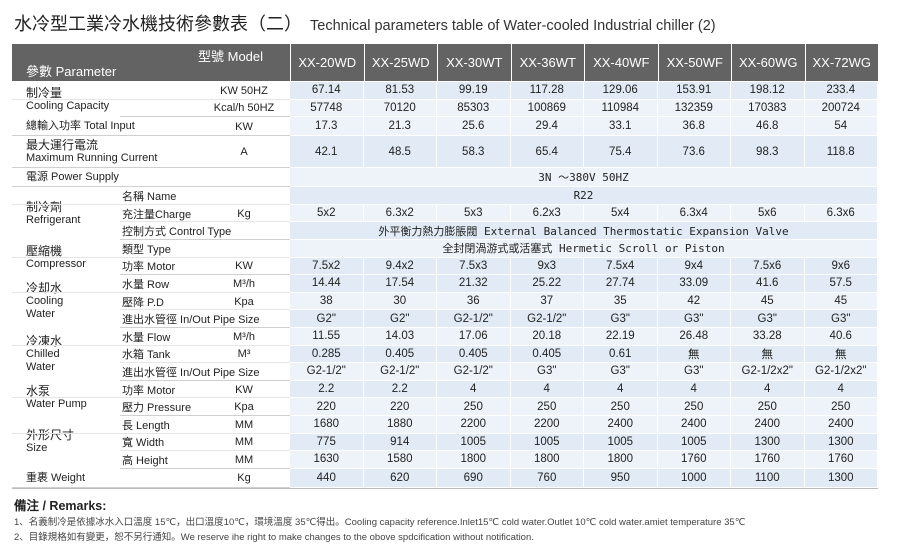 The width and height of the screenshot is (900, 551). What do you see at coordinates (547, 266) in the screenshot?
I see `value-cell: 9x3` at bounding box center [547, 266].